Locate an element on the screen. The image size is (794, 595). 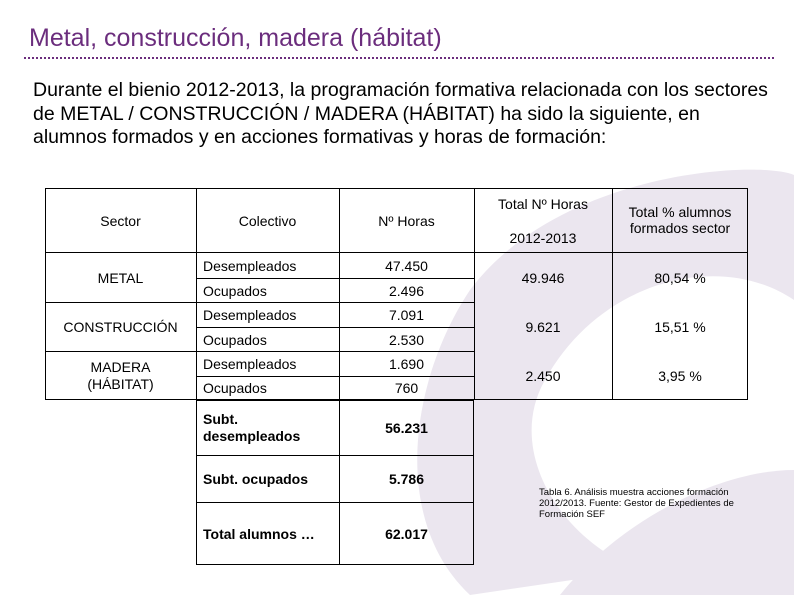
header-total-horas-line2: 2012-2013 is located at coordinates (543, 238).